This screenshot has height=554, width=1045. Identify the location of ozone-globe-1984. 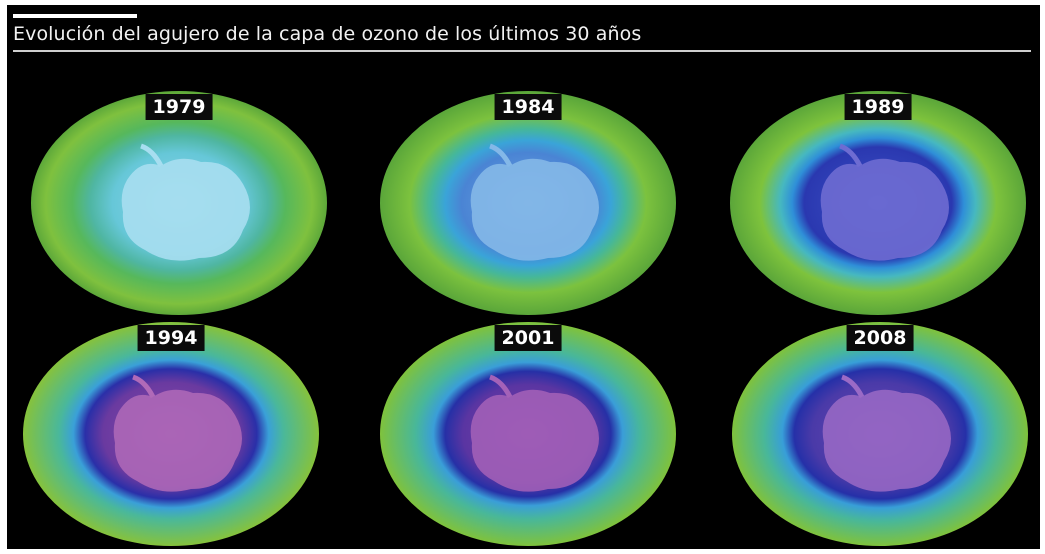
(528, 203).